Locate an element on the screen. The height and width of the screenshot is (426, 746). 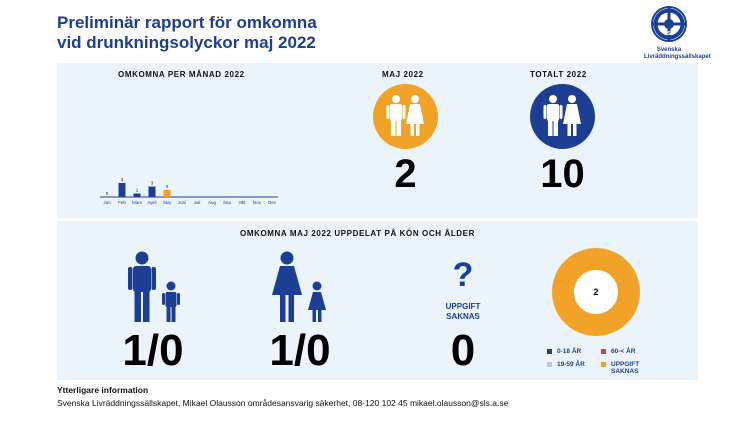
value-label-maj: 2 is located at coordinates (167, 186).